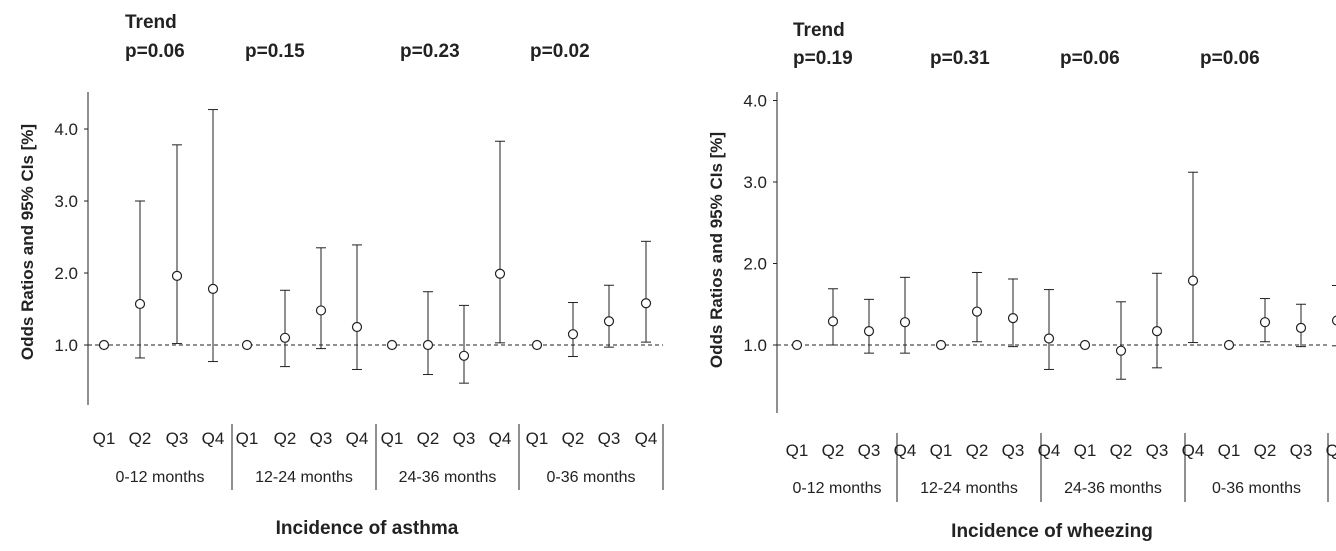 The image size is (1336, 551). I want to click on x-axis-title: Incidence of asthma, so click(367, 528).